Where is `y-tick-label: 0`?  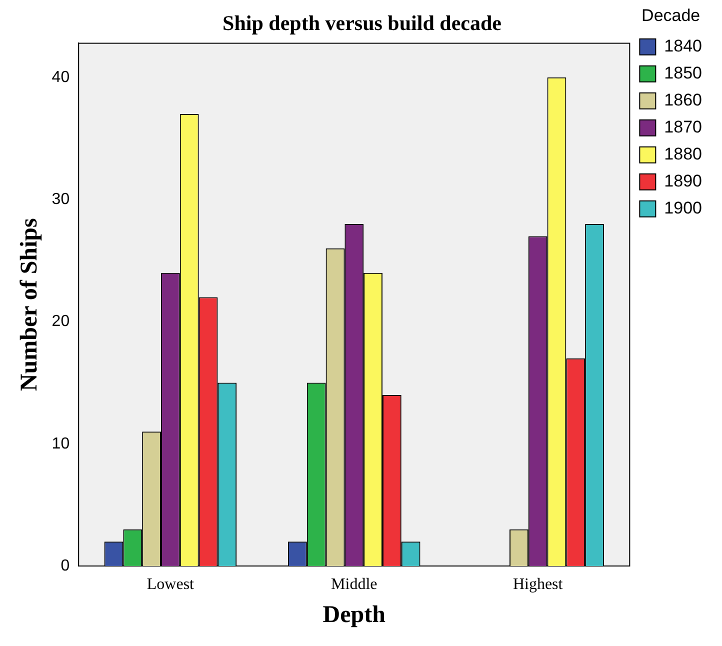 y-tick-label: 0 is located at coordinates (65, 565).